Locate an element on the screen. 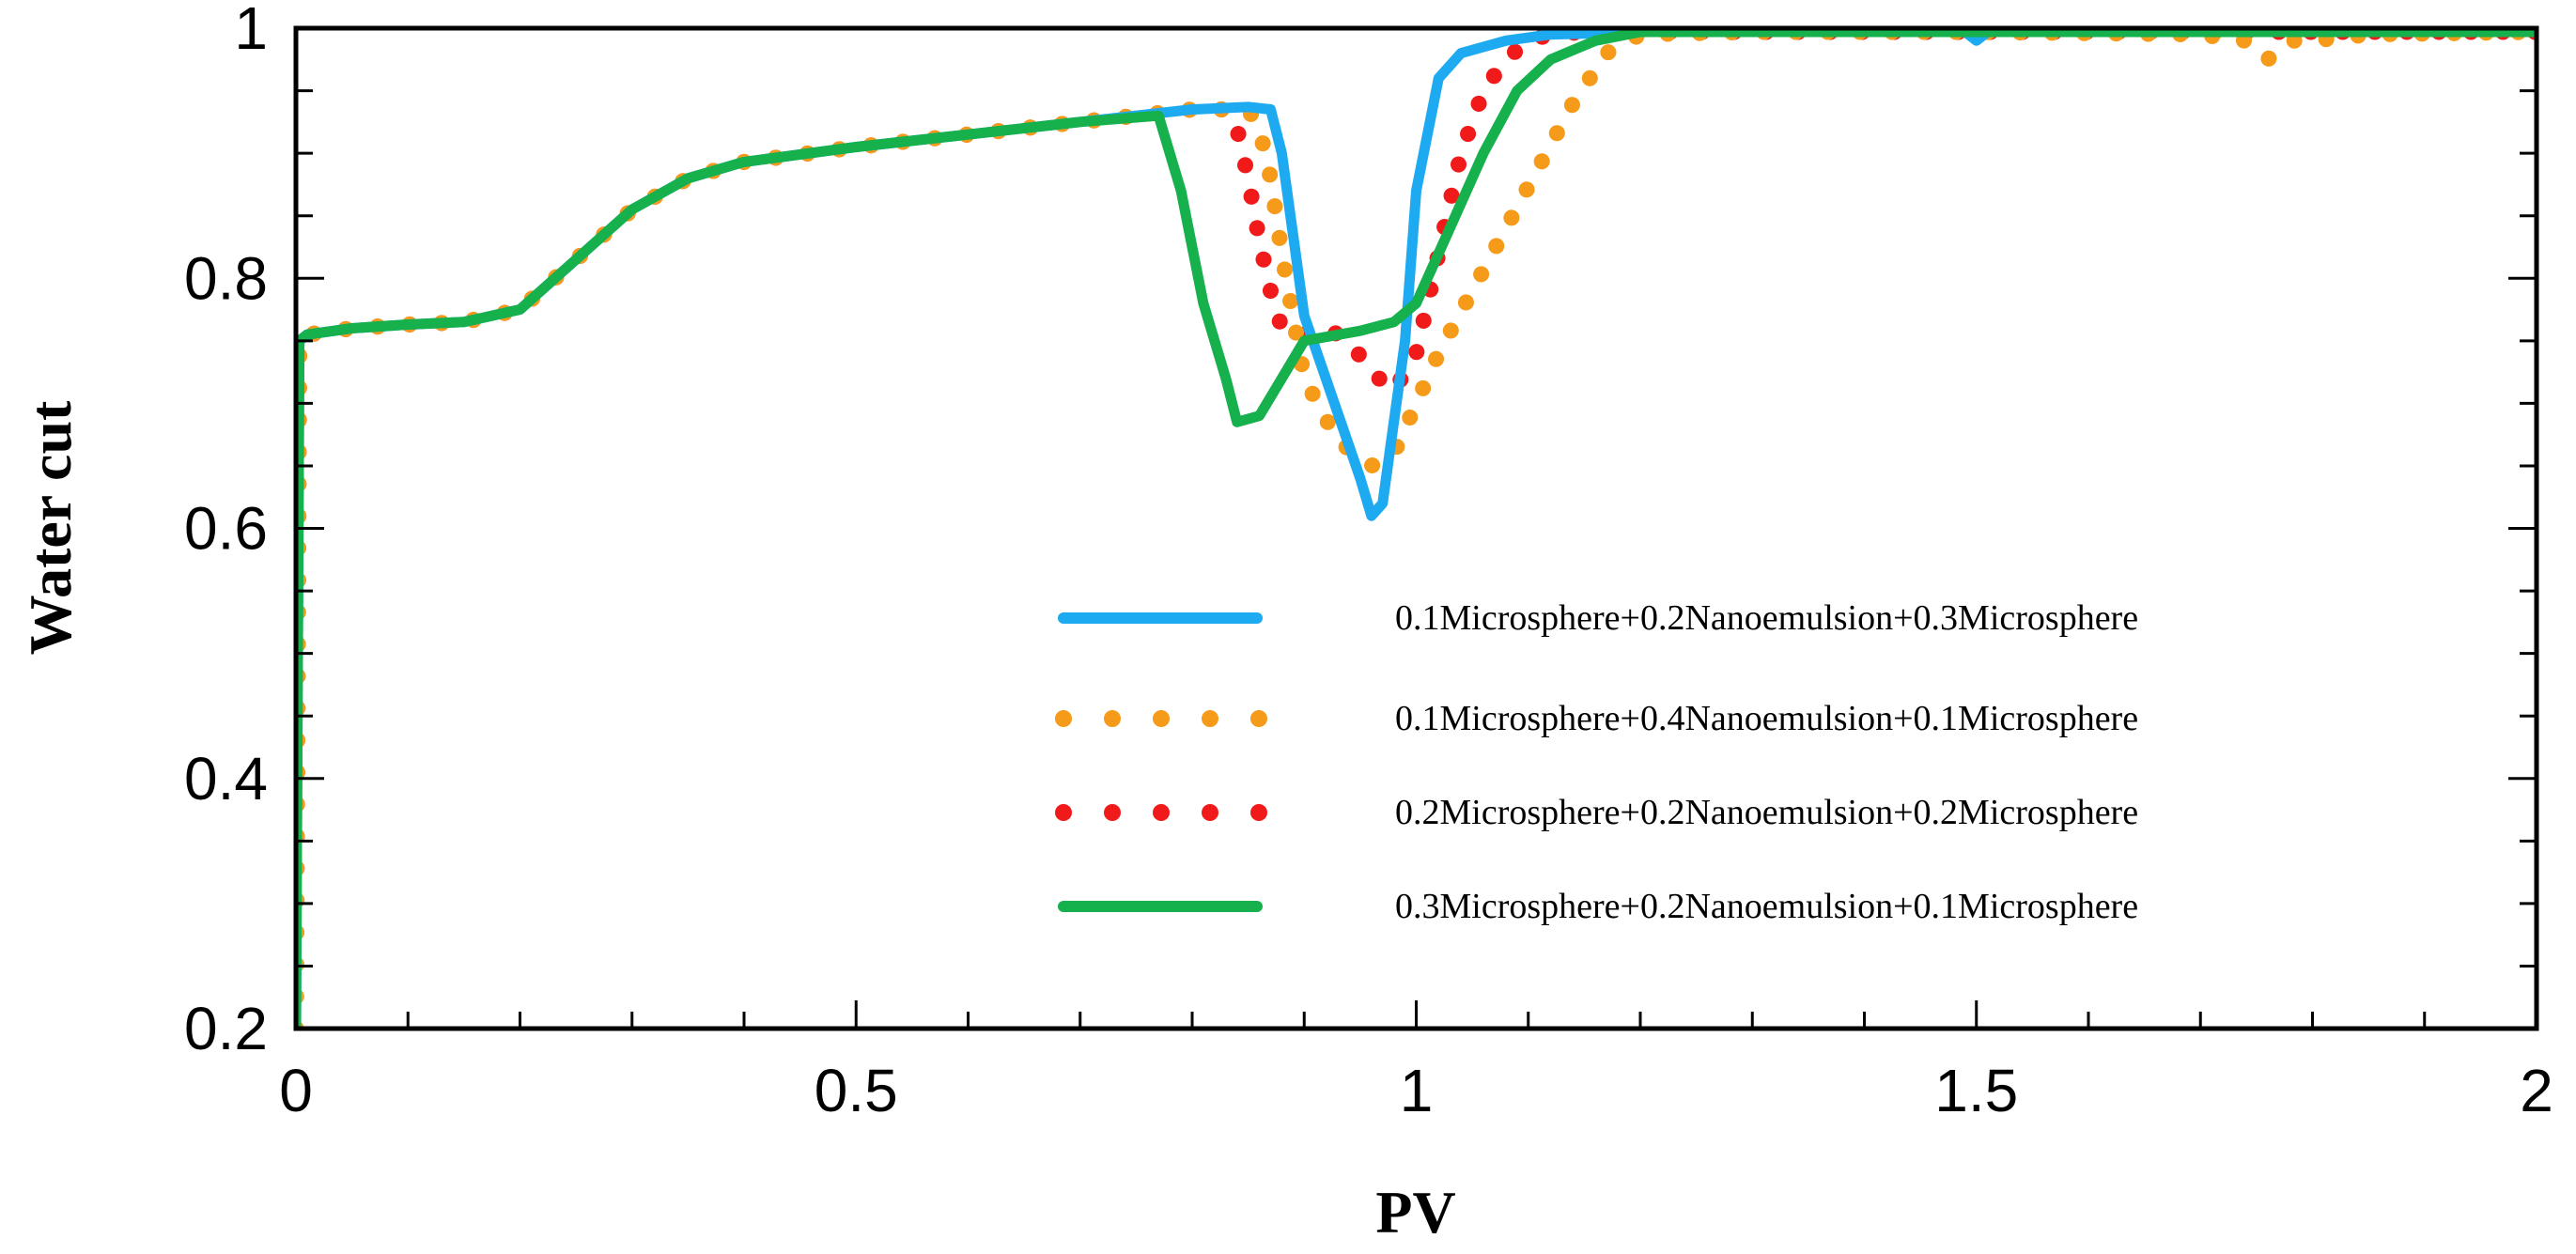 The width and height of the screenshot is (2576, 1254). y-axis-title: Water cut is located at coordinates (51, 527).